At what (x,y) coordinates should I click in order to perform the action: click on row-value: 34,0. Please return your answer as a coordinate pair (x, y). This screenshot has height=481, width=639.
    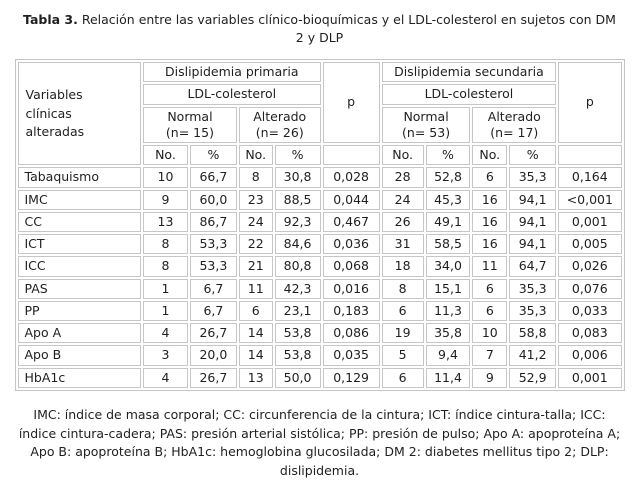
    Looking at the image, I should click on (448, 266).